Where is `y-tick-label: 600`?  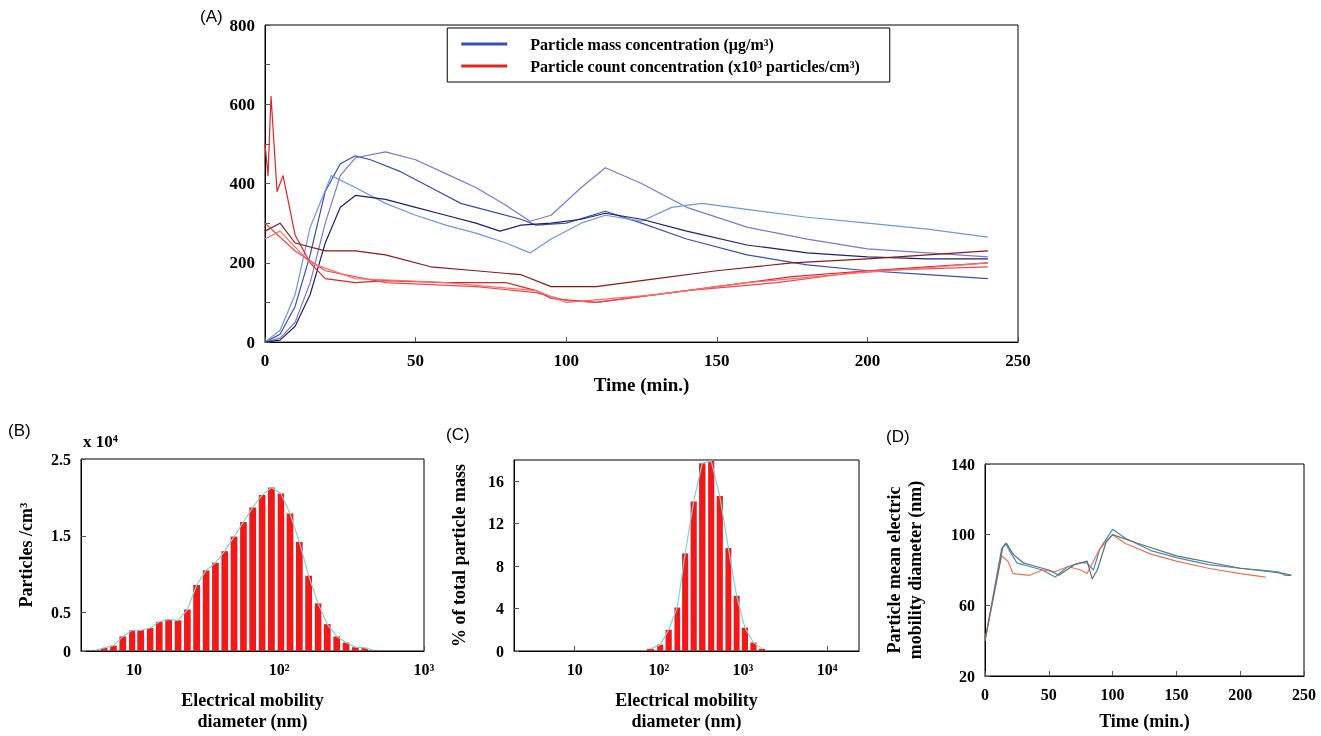 y-tick-label: 600 is located at coordinates (242, 104).